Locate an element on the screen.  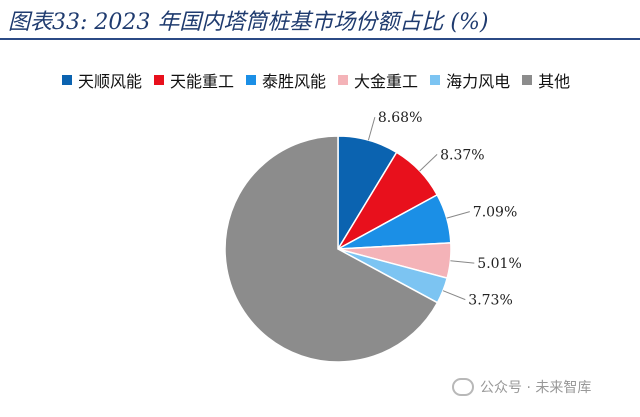
watermark-text: 公众号 · 未来智库 is located at coordinates (536, 388).